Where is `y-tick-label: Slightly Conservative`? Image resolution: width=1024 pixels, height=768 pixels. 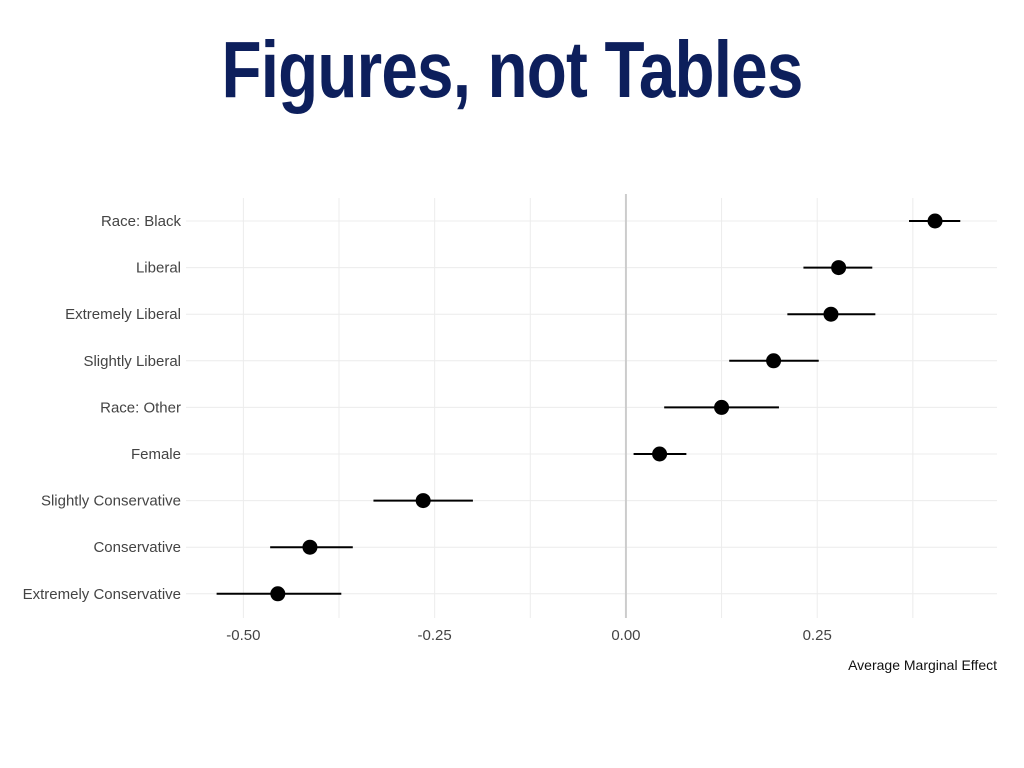 y-tick-label: Slightly Conservative is located at coordinates (111, 501).